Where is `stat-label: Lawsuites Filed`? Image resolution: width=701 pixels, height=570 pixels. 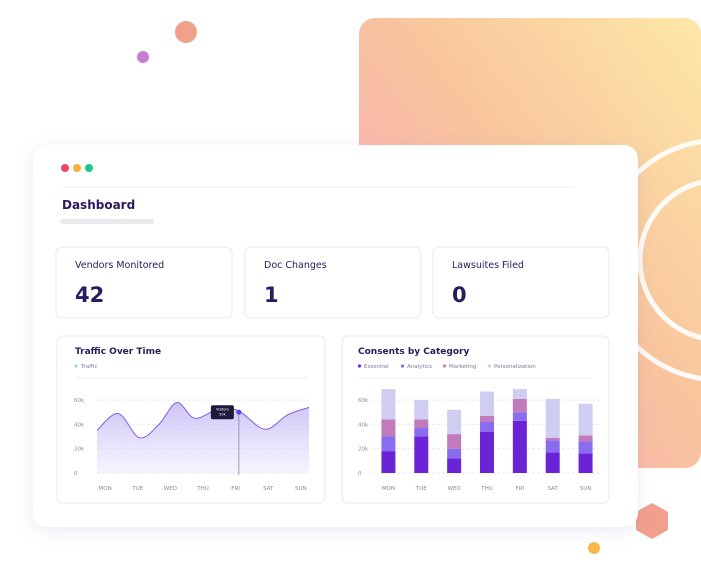 stat-label: Lawsuites Filed is located at coordinates (488, 265).